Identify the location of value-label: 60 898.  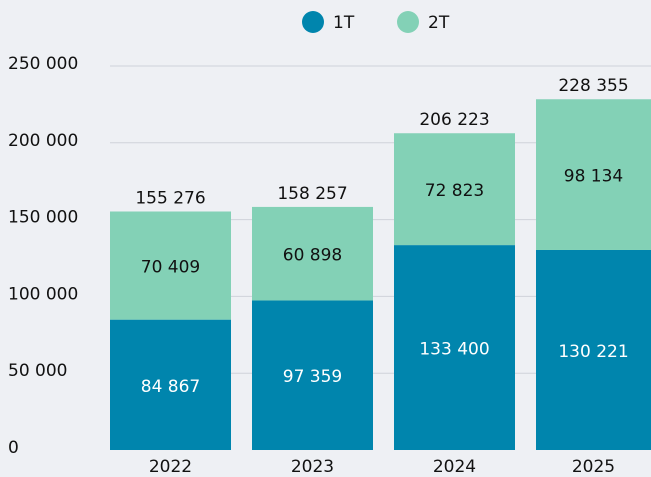
(312, 256).